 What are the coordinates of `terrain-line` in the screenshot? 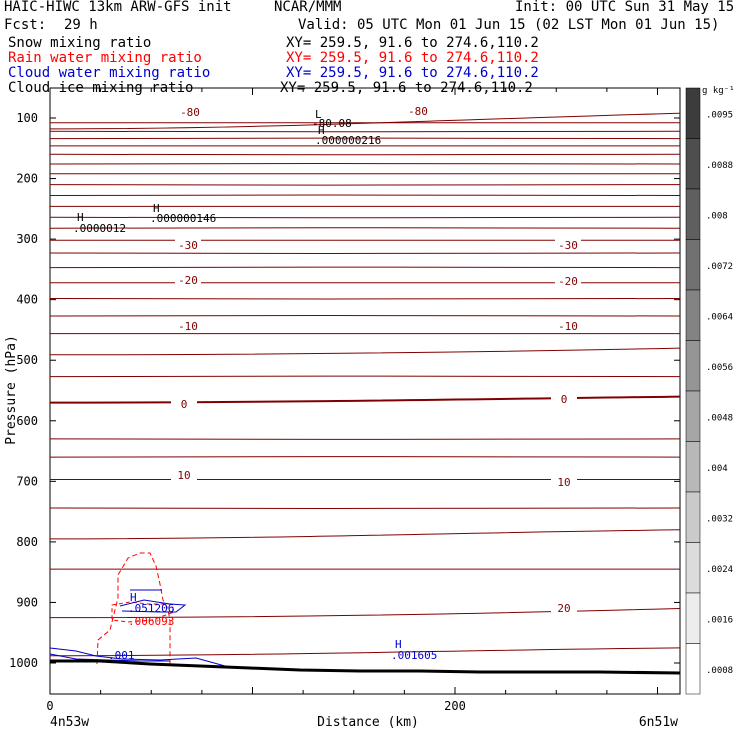 It's located at (365, 667).